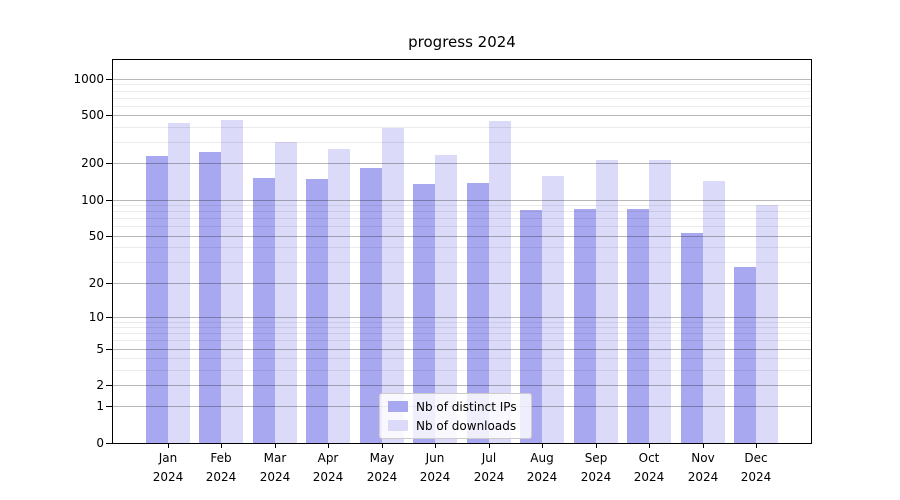 The width and height of the screenshot is (900, 500). I want to click on x-tick-label-jun: Jun 2024, so click(435, 467).